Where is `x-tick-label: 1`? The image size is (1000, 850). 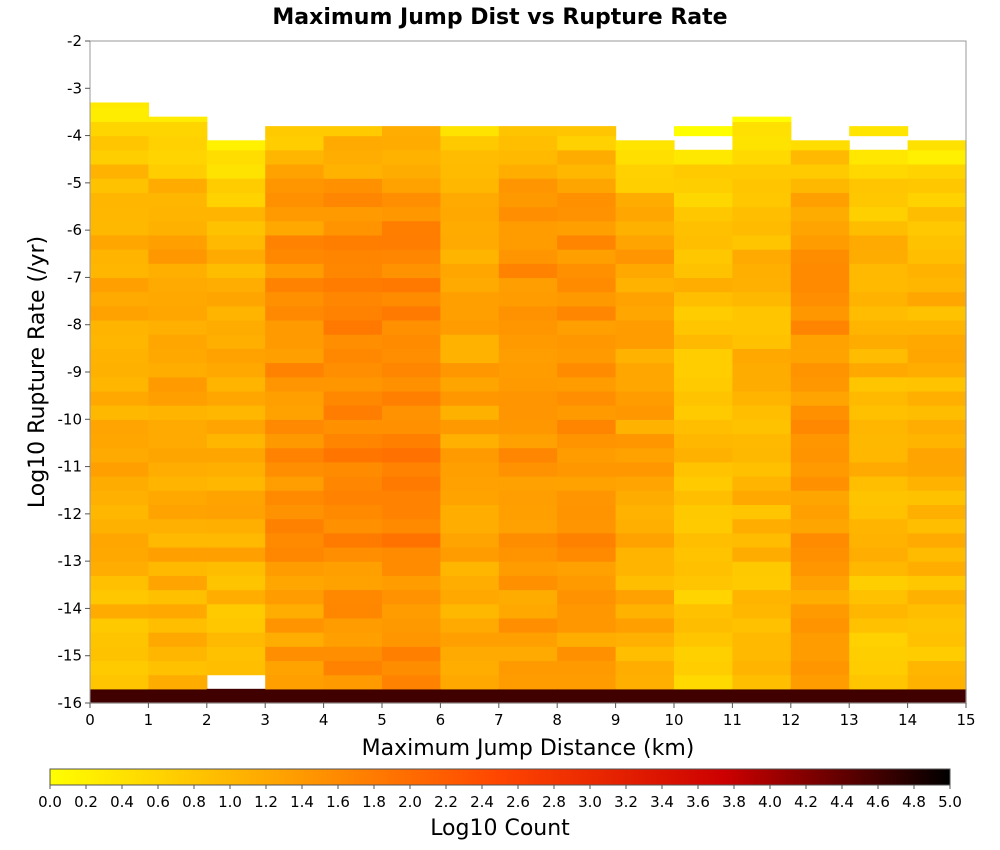
x-tick-label: 1 is located at coordinates (149, 720).